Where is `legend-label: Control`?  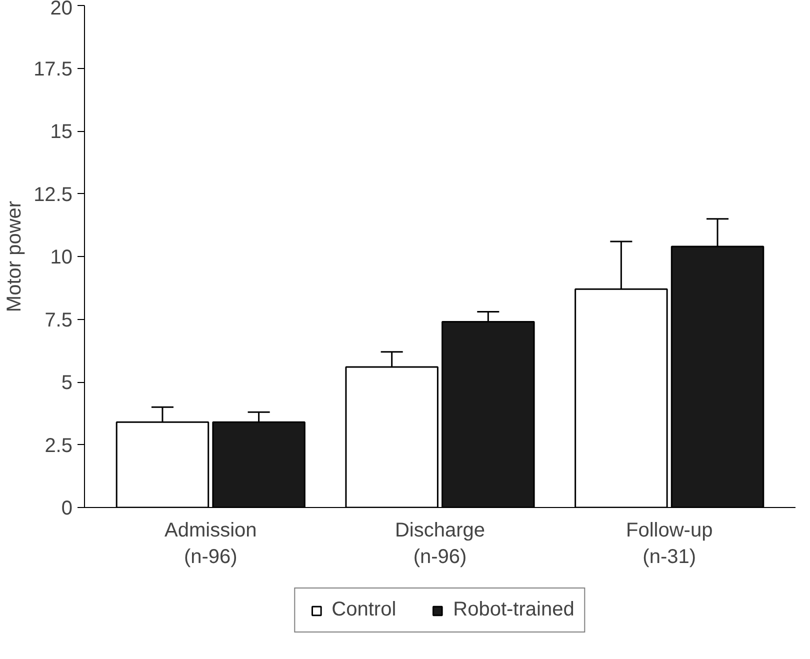
legend-label: Control is located at coordinates (364, 610).